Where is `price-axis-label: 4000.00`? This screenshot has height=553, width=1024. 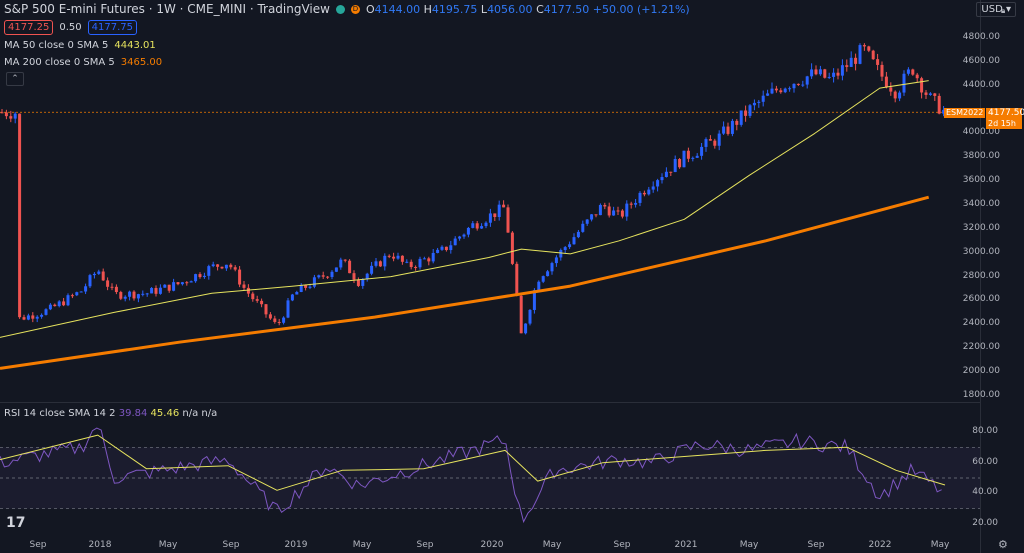
price-axis-label: 4000.00 is located at coordinates (981, 132).